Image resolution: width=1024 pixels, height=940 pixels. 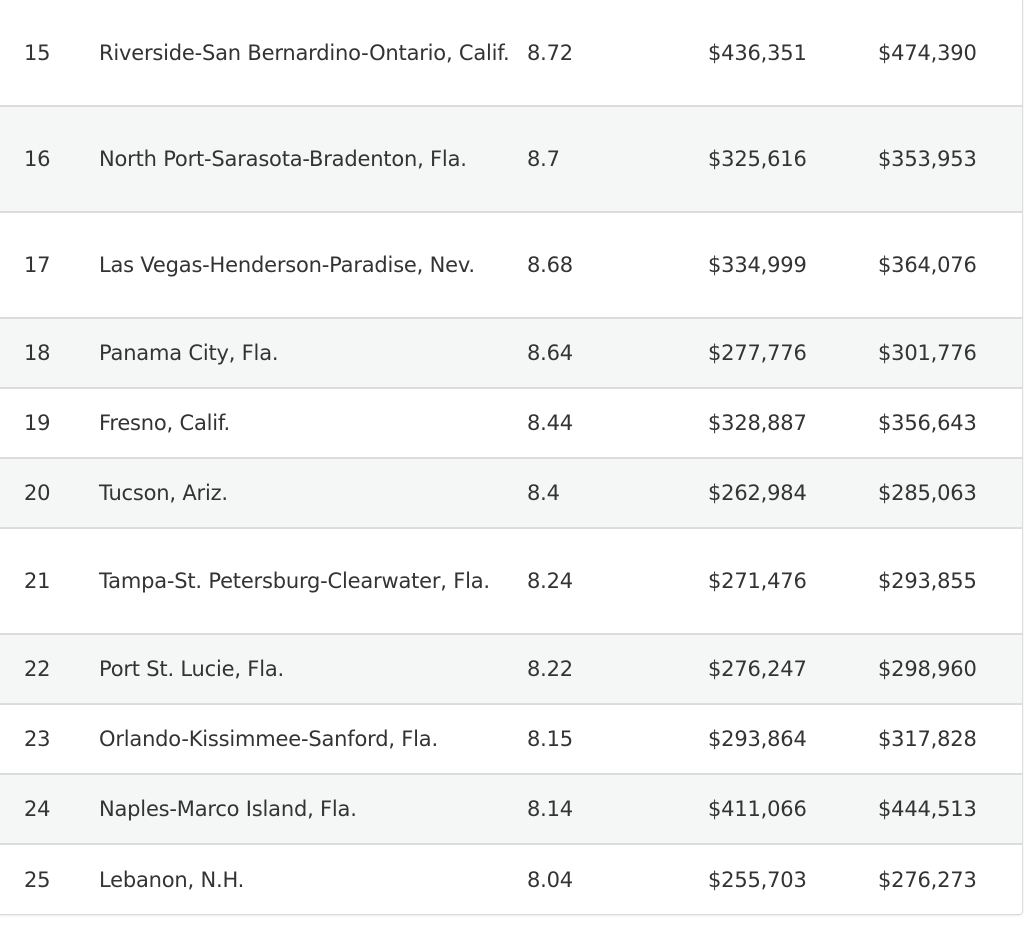 What do you see at coordinates (757, 809) in the screenshot?
I see `price-a-cell: $411,066` at bounding box center [757, 809].